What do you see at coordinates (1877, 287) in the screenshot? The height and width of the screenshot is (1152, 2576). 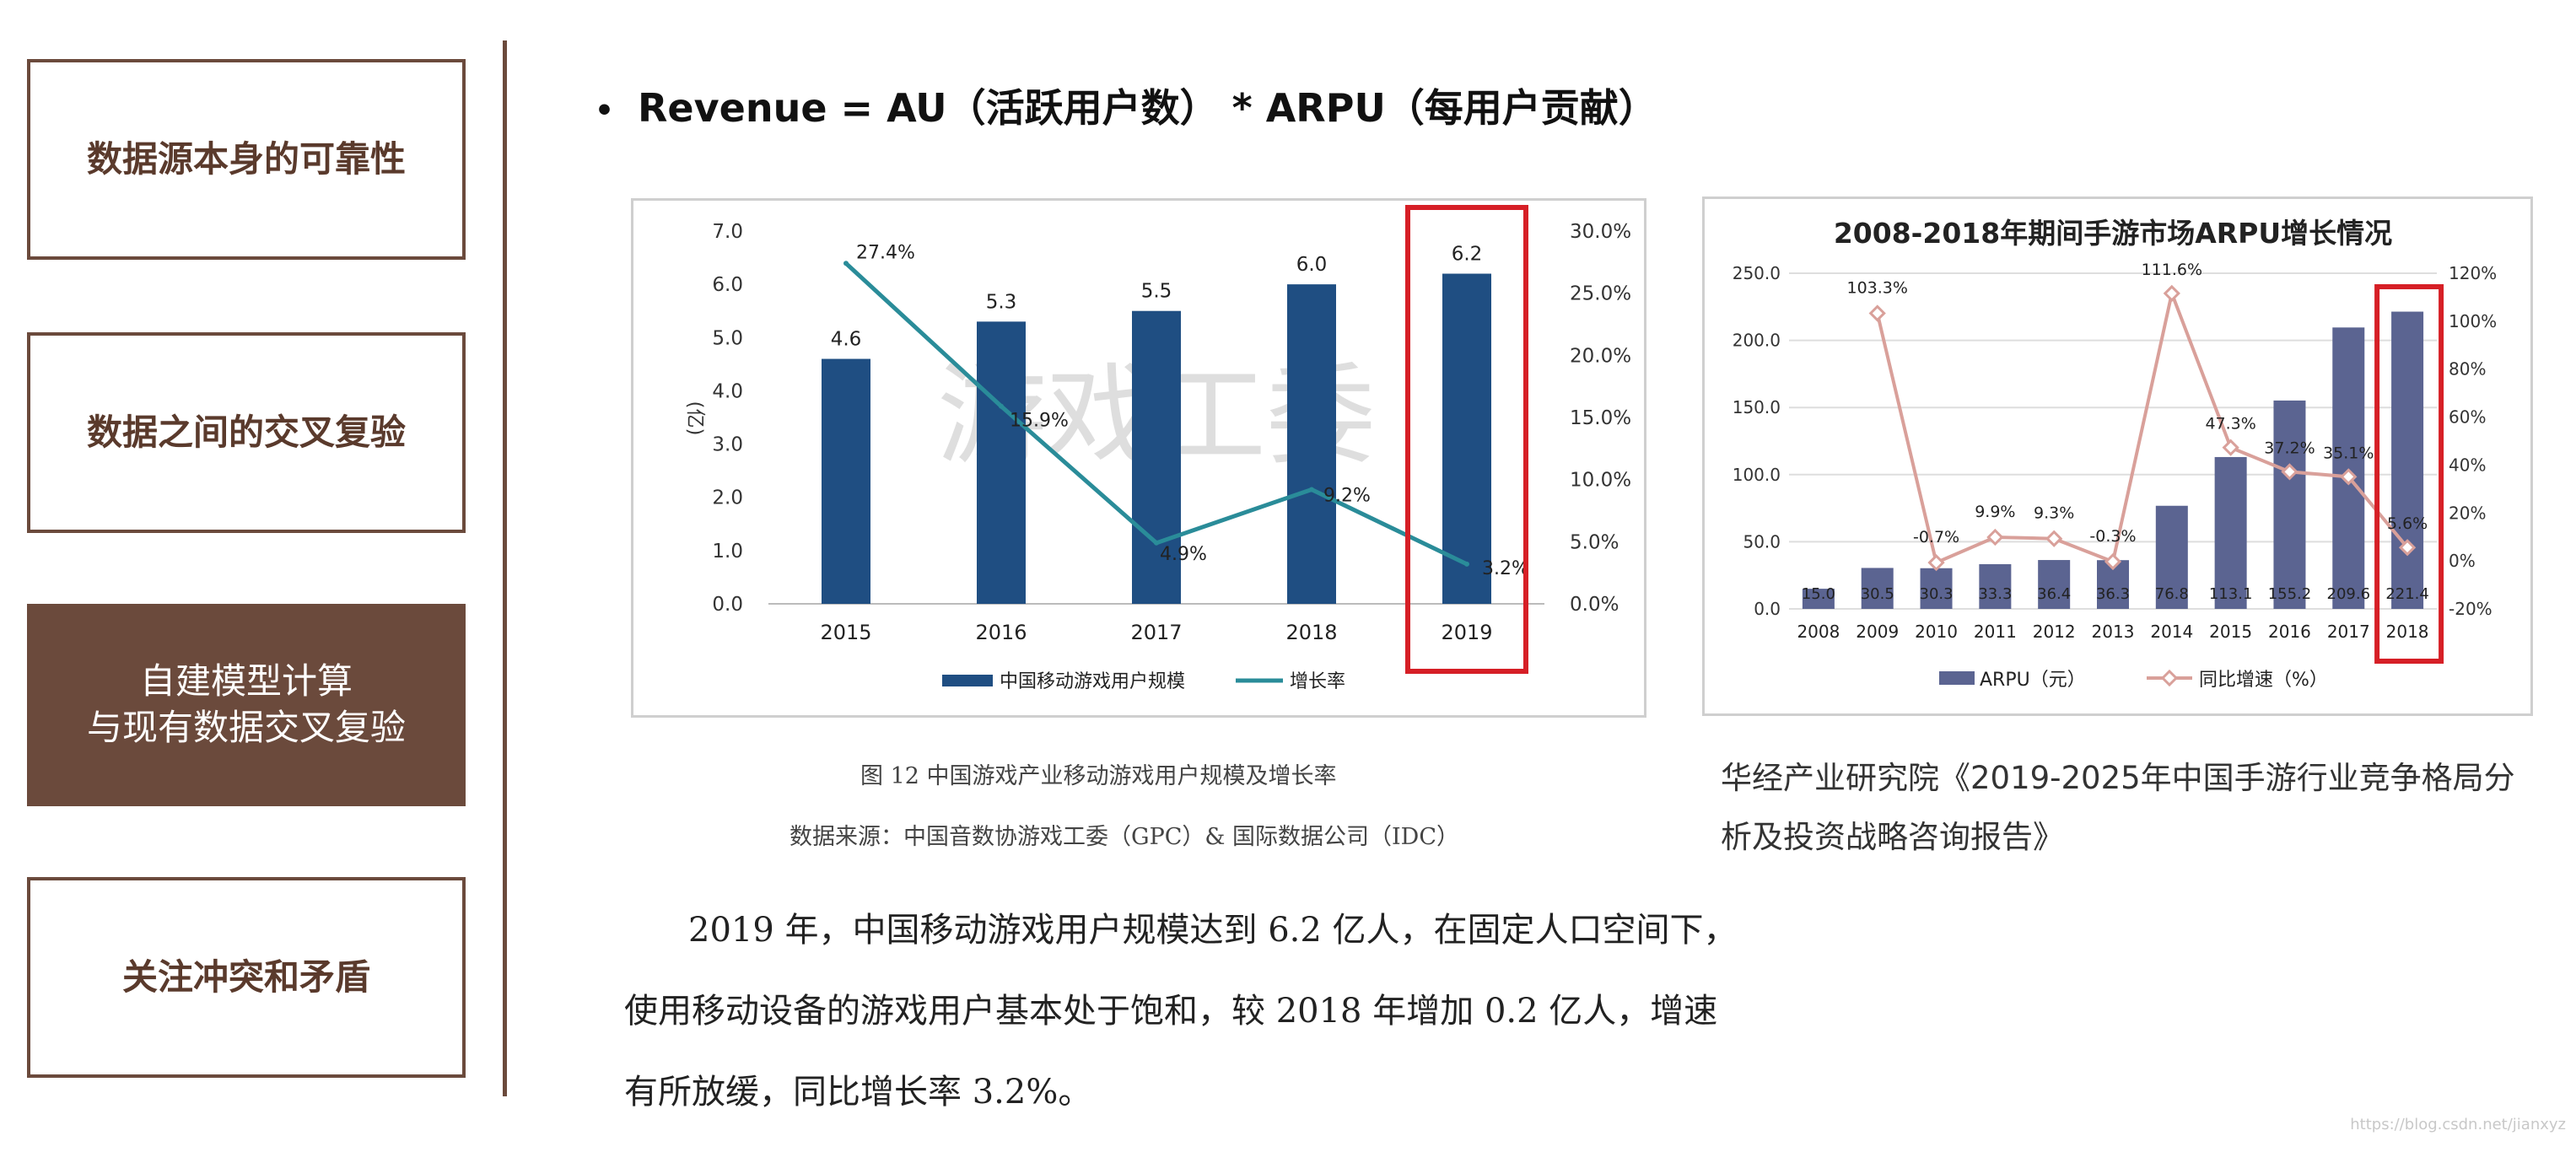 I see `line-value-label: 103.3%` at bounding box center [1877, 287].